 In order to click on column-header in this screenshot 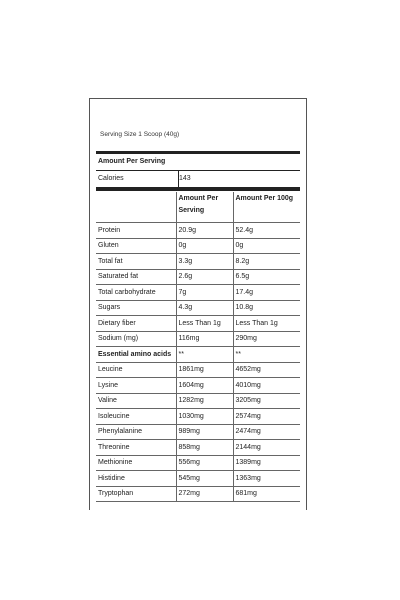, I will do `click(136, 207)`.